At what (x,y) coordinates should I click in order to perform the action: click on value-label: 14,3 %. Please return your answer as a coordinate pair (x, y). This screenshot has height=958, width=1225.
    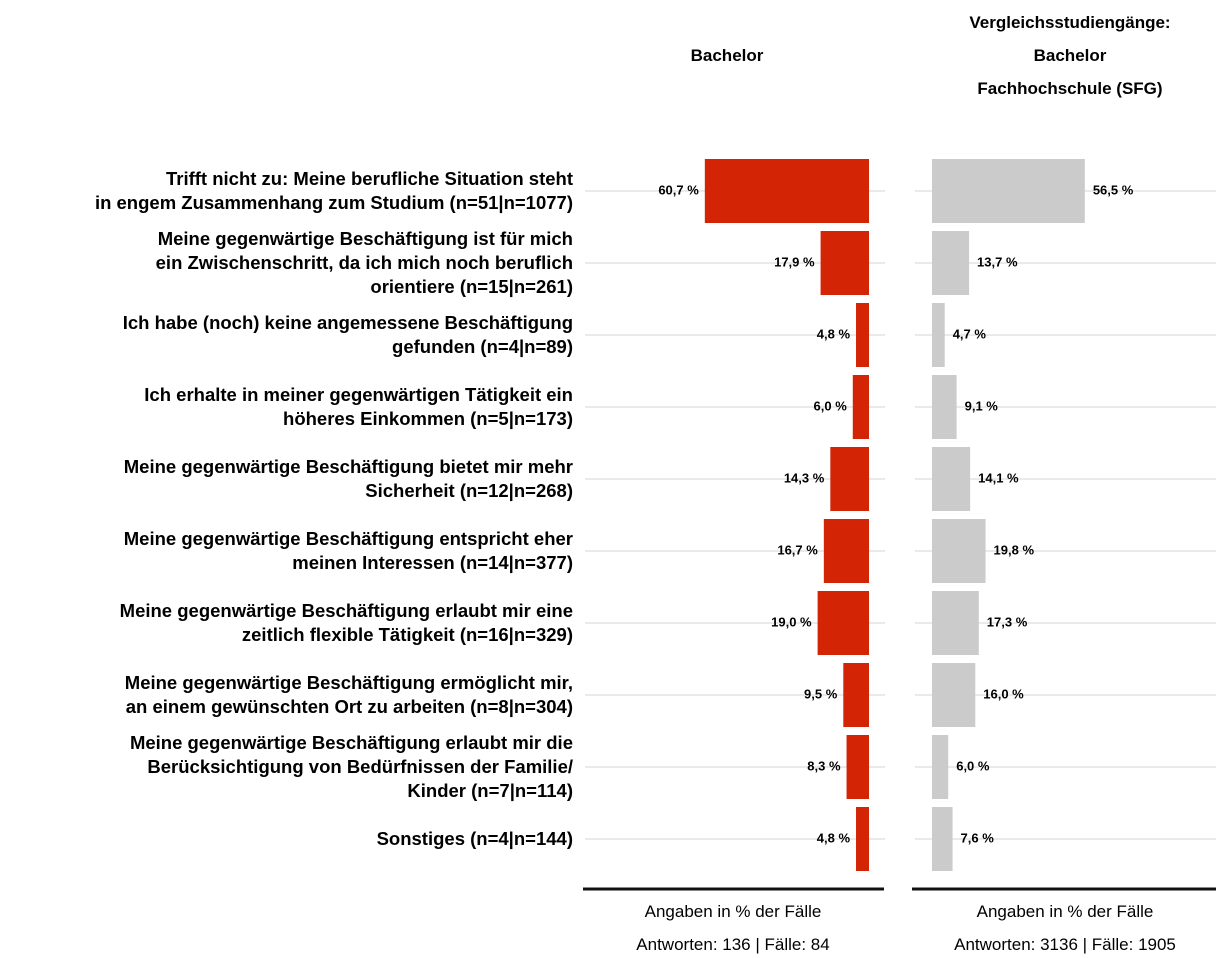
    Looking at the image, I should click on (804, 477).